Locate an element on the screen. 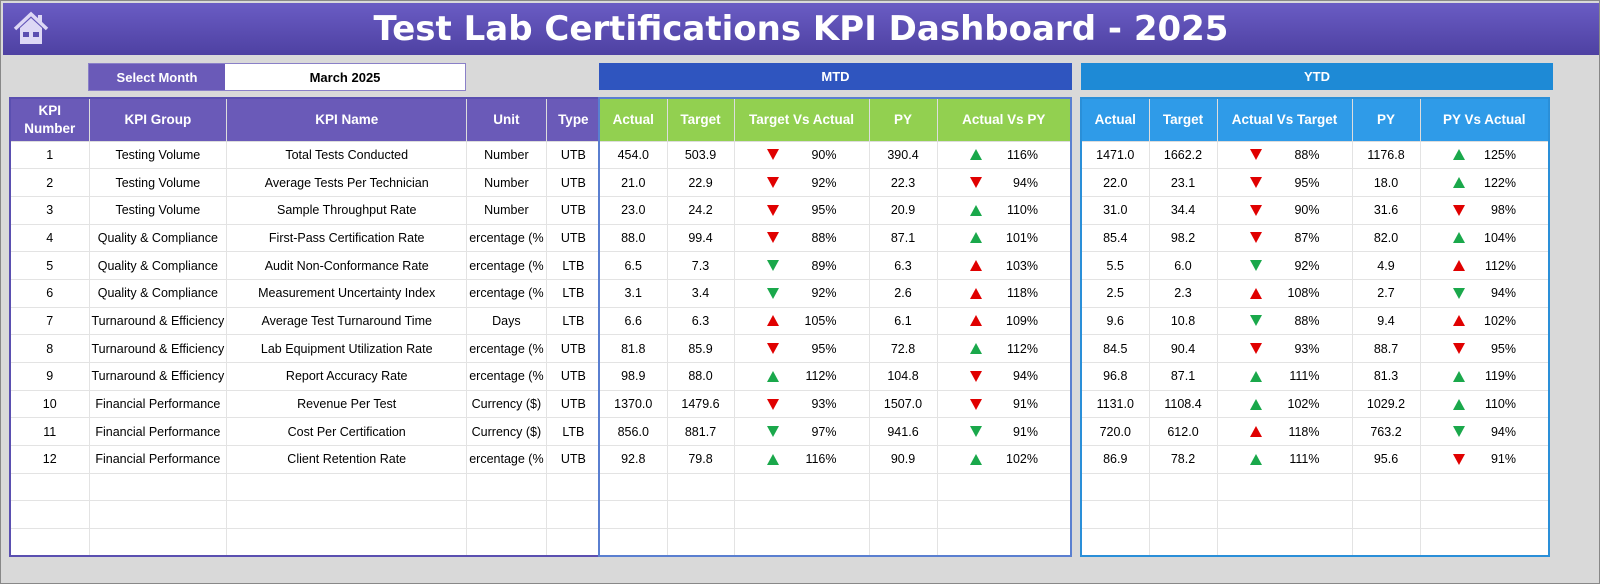  kpi-name: Report Accuracy Rate is located at coordinates (347, 376).